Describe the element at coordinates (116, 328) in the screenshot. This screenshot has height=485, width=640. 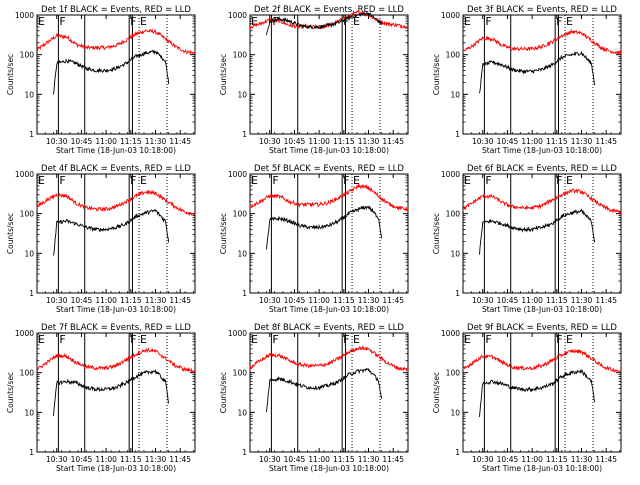
I see `panel-title: Det 7f BLACK = Events, RED = LLD` at that location.